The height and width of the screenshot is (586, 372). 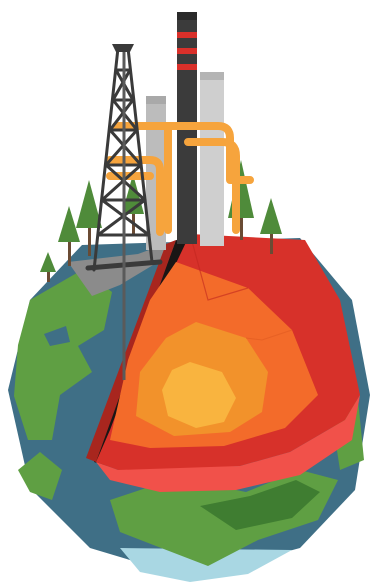 What do you see at coordinates (123, 48) in the screenshot?
I see `rig-crown` at bounding box center [123, 48].